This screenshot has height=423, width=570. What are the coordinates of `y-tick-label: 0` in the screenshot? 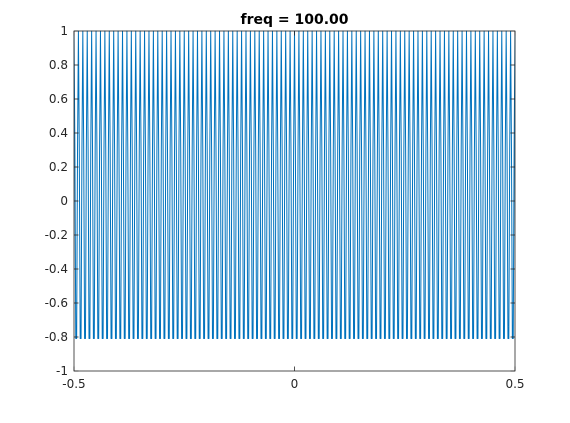 It's located at (64, 201).